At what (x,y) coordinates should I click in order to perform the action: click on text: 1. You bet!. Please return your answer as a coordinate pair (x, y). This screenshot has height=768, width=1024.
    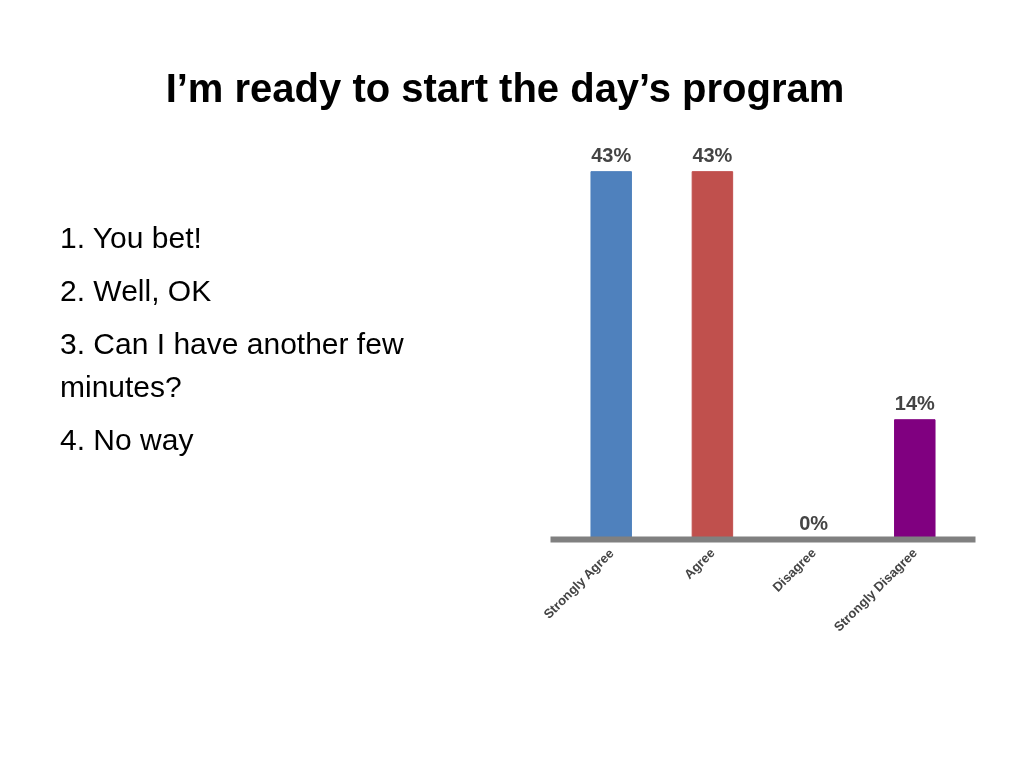
    Looking at the image, I should click on (131, 238).